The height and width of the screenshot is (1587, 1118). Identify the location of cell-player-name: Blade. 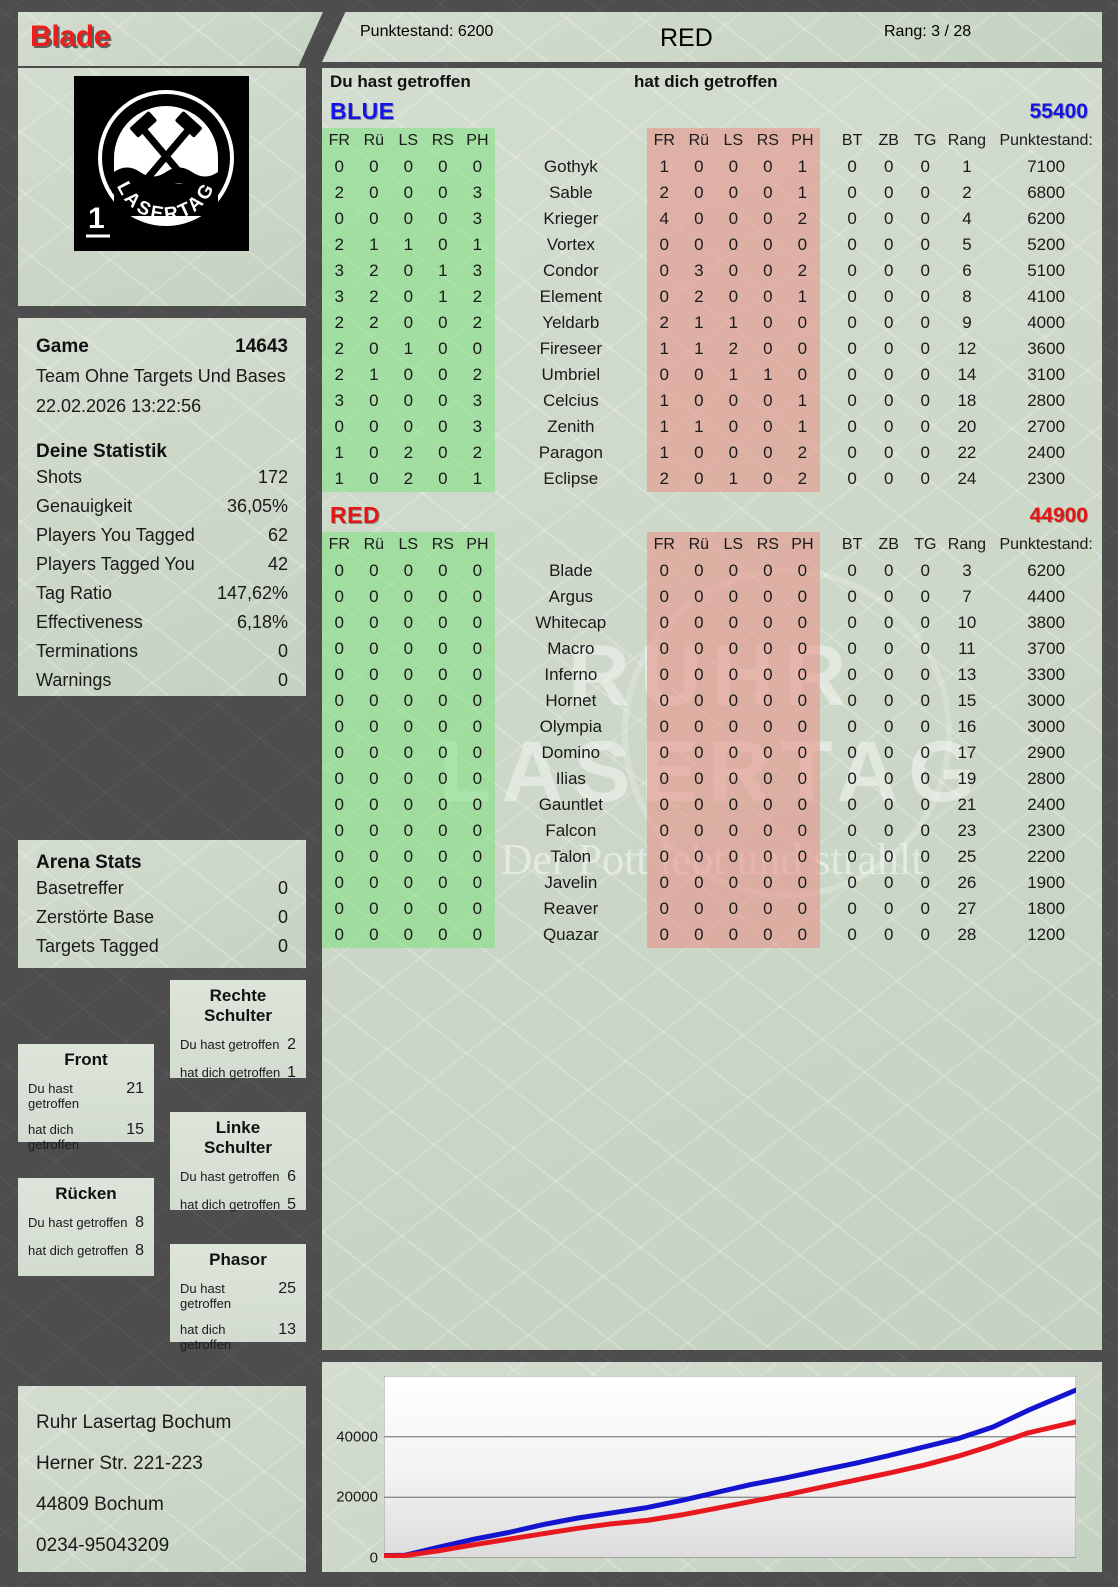
(571, 570).